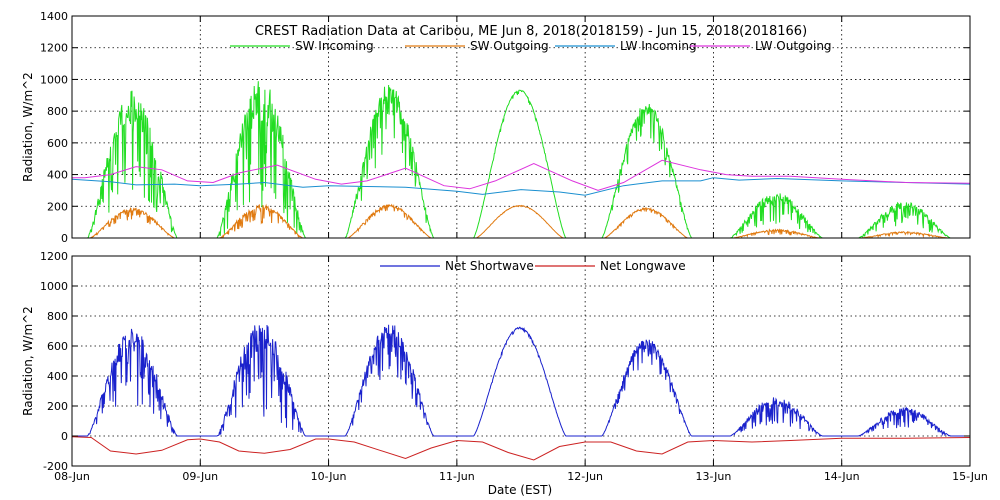 The height and width of the screenshot is (500, 1000). I want to click on x-tick-label: 15-Jun, so click(970, 476).